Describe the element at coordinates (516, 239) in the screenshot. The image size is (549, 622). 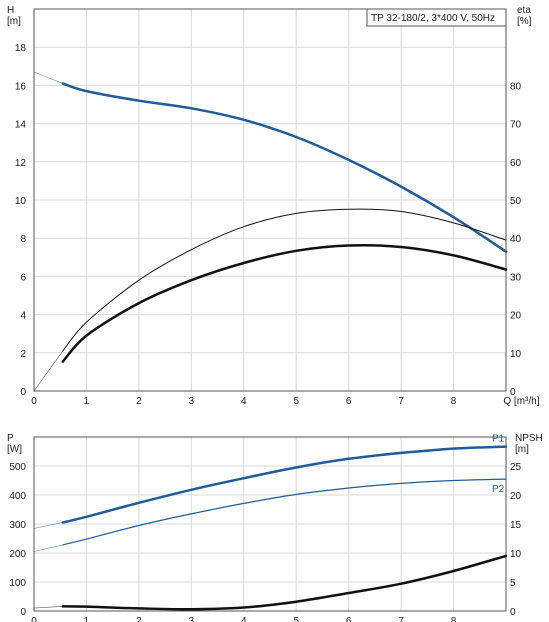
I see `right-y-tick-label: 40` at that location.